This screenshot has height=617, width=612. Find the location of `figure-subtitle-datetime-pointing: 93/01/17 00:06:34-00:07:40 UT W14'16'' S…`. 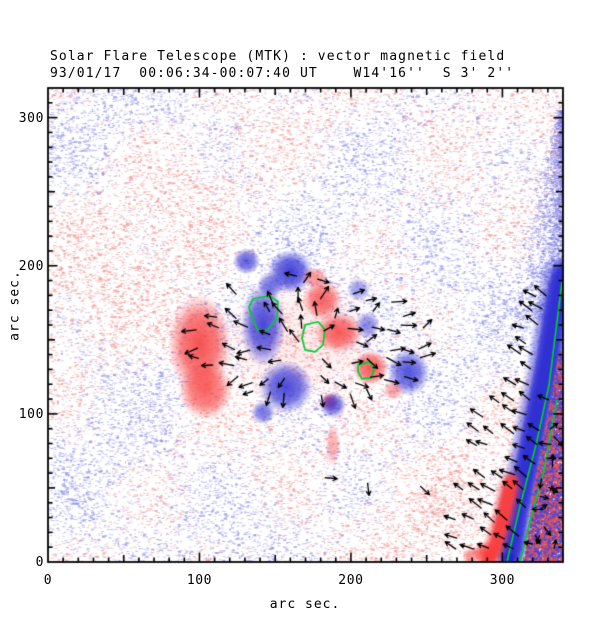

figure-subtitle-datetime-pointing: 93/01/17 00:06:34-00:07:40 UT W14'16'' S… is located at coordinates (282, 73).